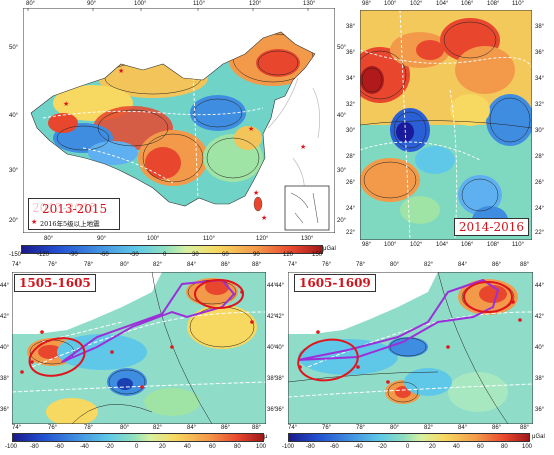 The height and width of the screenshot is (455, 554). What do you see at coordinates (172, 249) in the screenshot?
I see `colorbar-top` at bounding box center [172, 249].